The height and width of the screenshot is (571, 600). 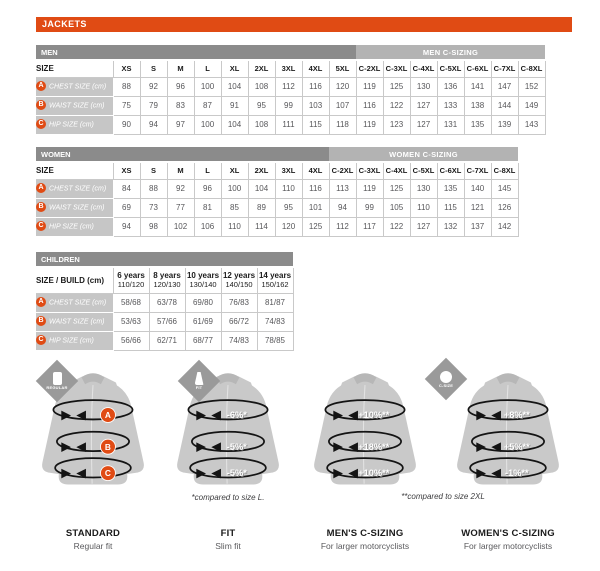 I want to click on size-value-cell: 61/69, so click(x=203, y=321).